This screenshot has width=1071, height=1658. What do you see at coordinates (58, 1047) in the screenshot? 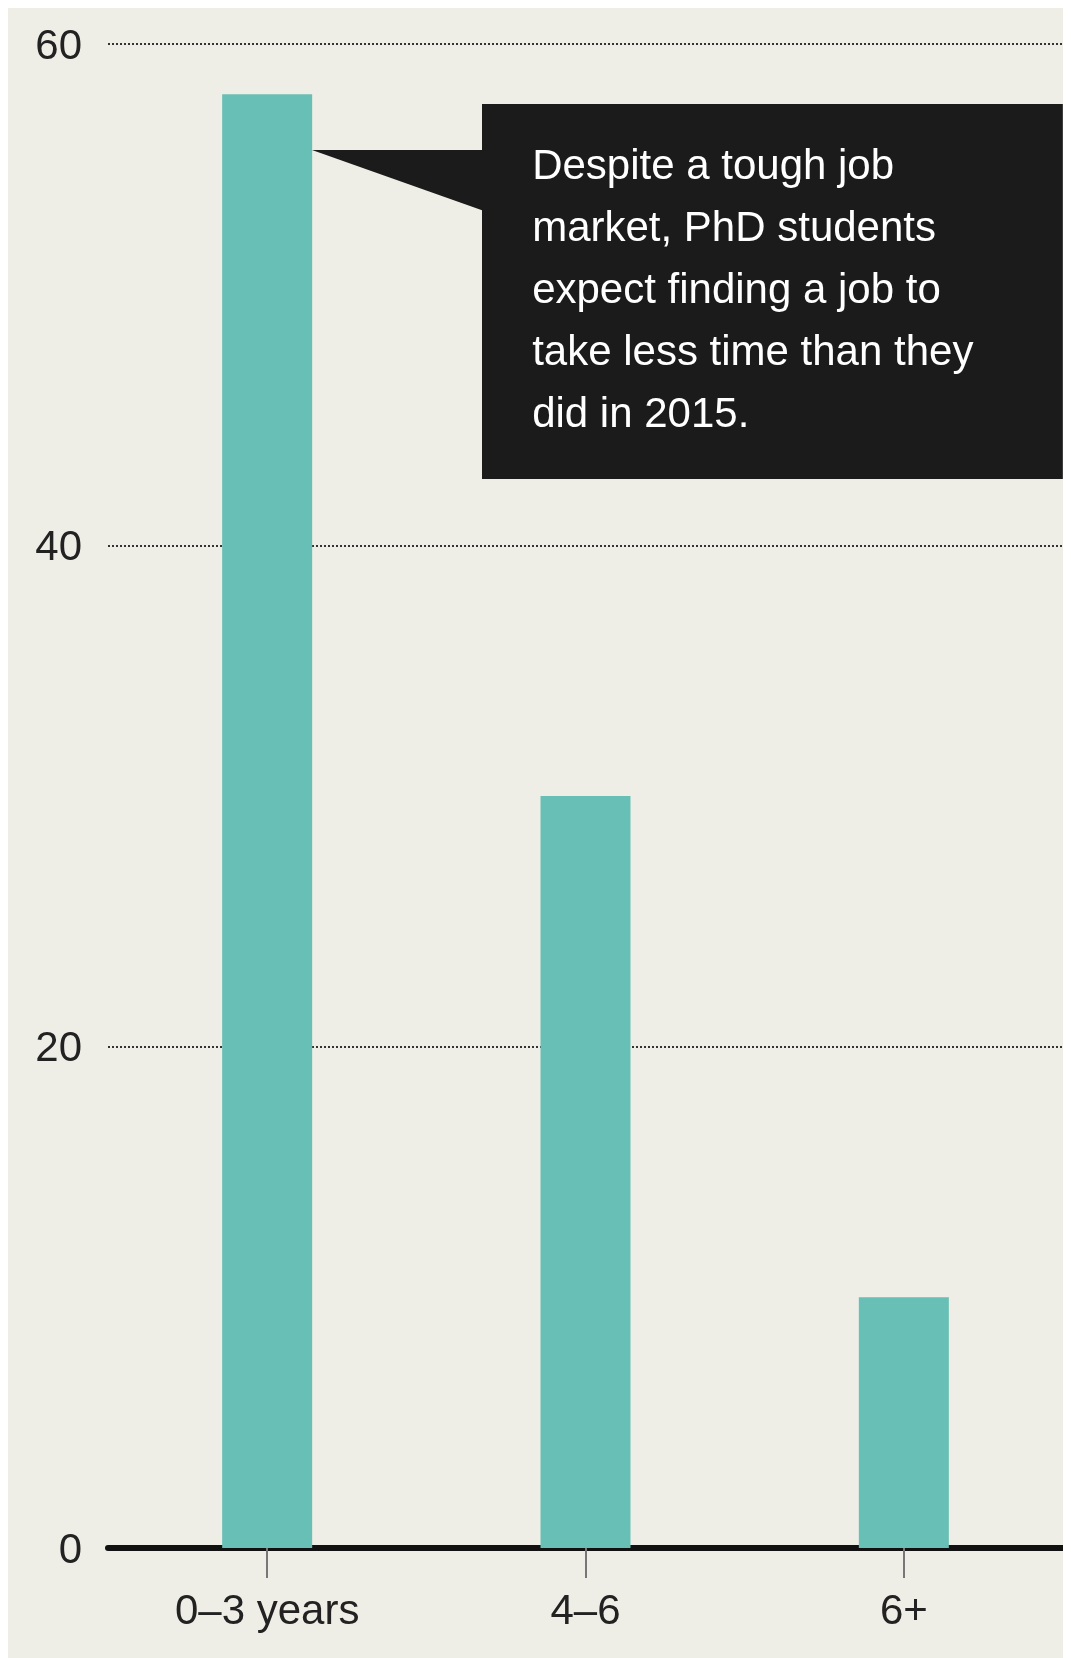
I see `y-tick-label: 20` at bounding box center [58, 1047].